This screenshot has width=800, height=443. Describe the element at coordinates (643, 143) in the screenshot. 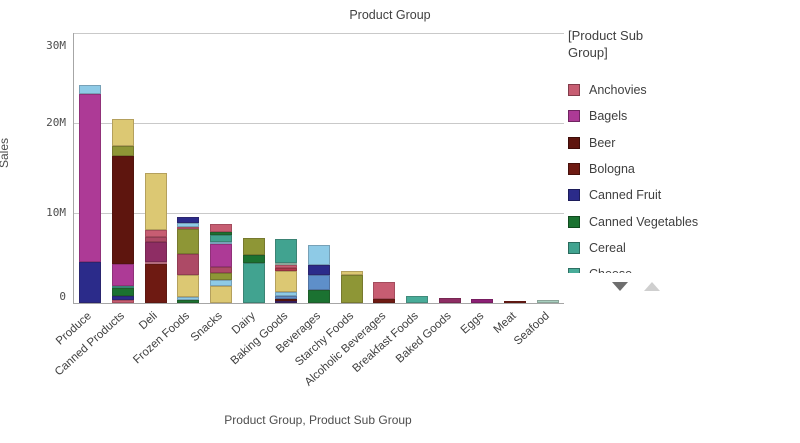

I see `legend-item-beer: Beer` at that location.